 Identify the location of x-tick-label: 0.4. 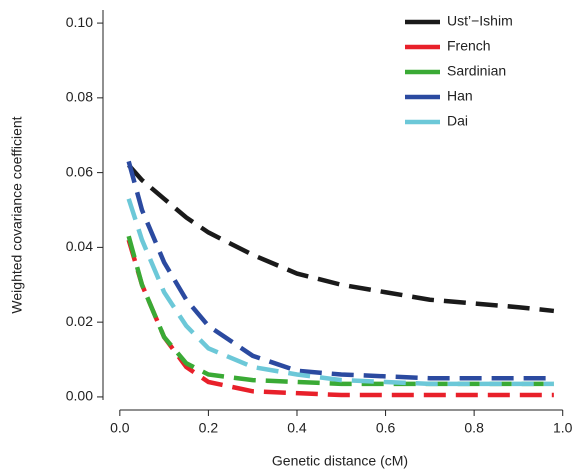
(297, 428).